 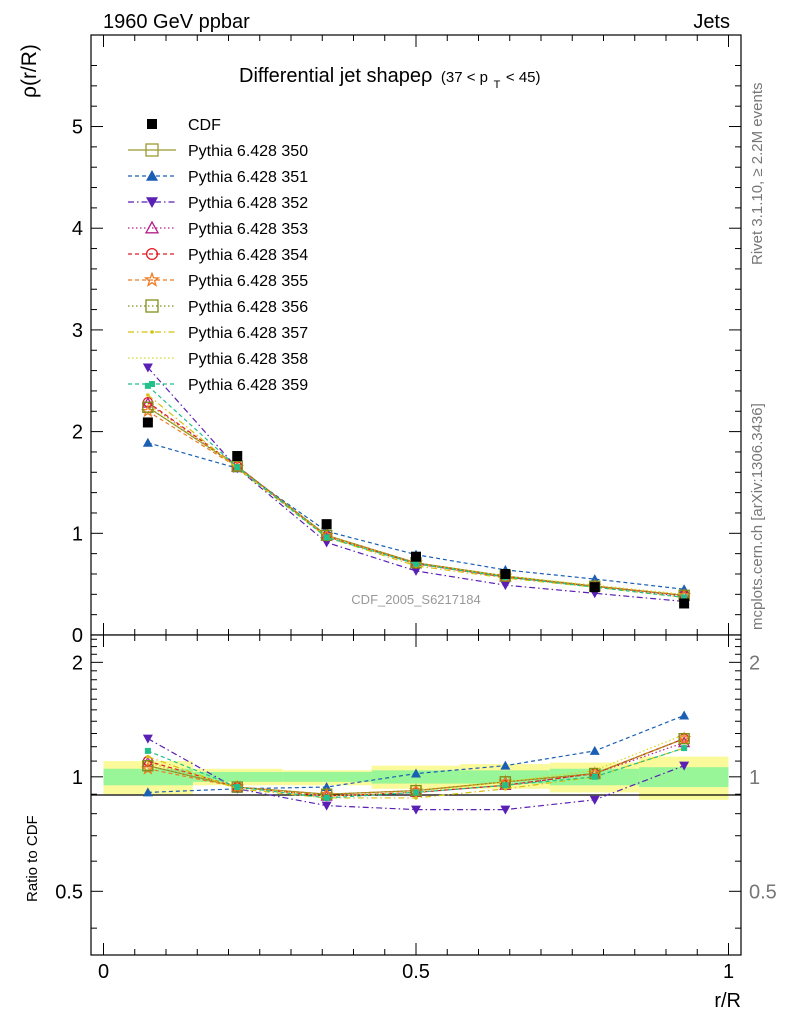 What do you see at coordinates (152, 124) in the screenshot?
I see `legend-cdf-marker` at bounding box center [152, 124].